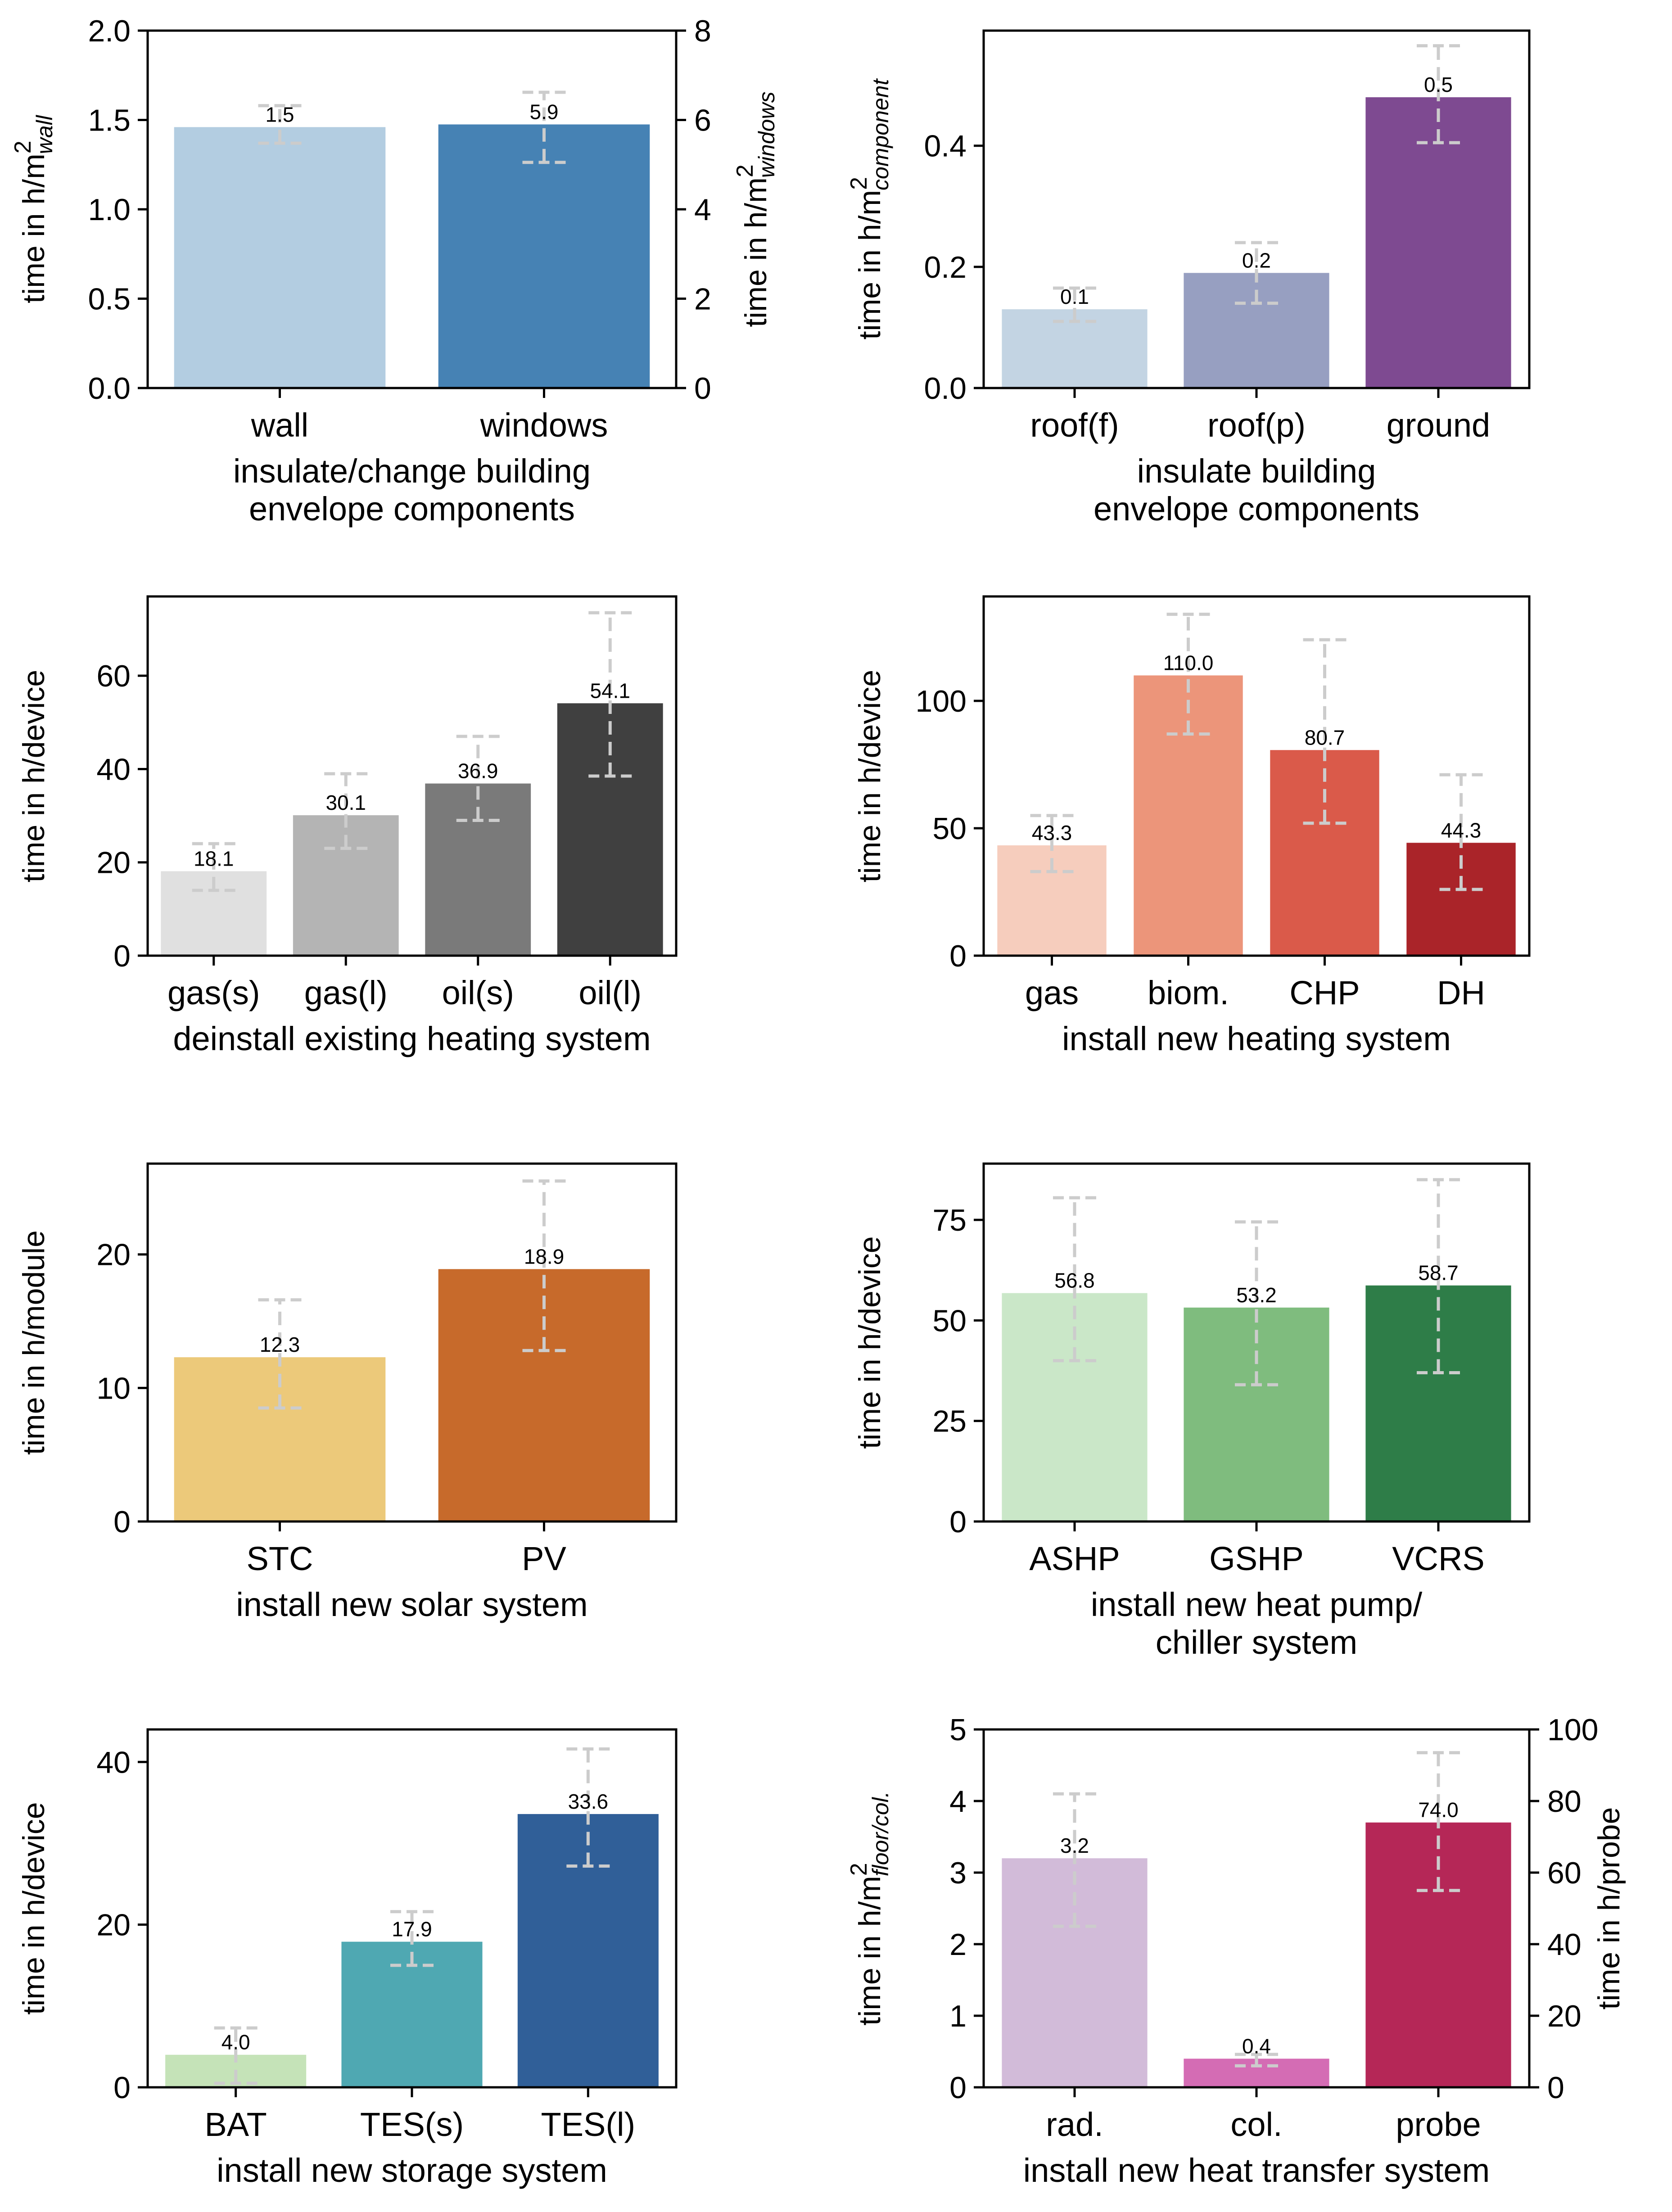  Describe the element at coordinates (544, 1558) in the screenshot. I see `x-tick-label-PV: PV` at that location.